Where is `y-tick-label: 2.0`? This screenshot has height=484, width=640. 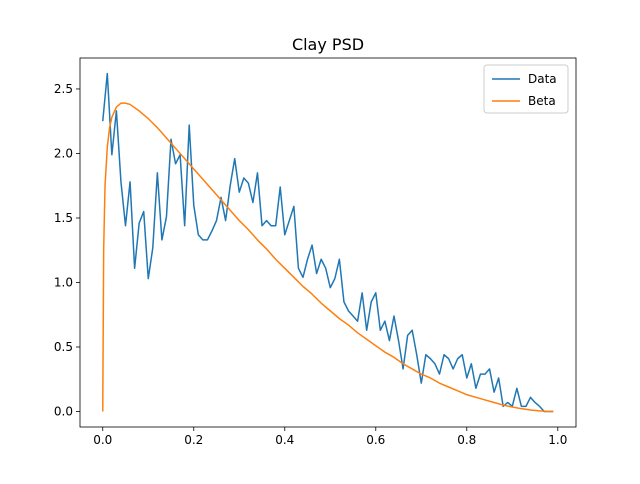
y-tick-label: 2.0 is located at coordinates (63, 153).